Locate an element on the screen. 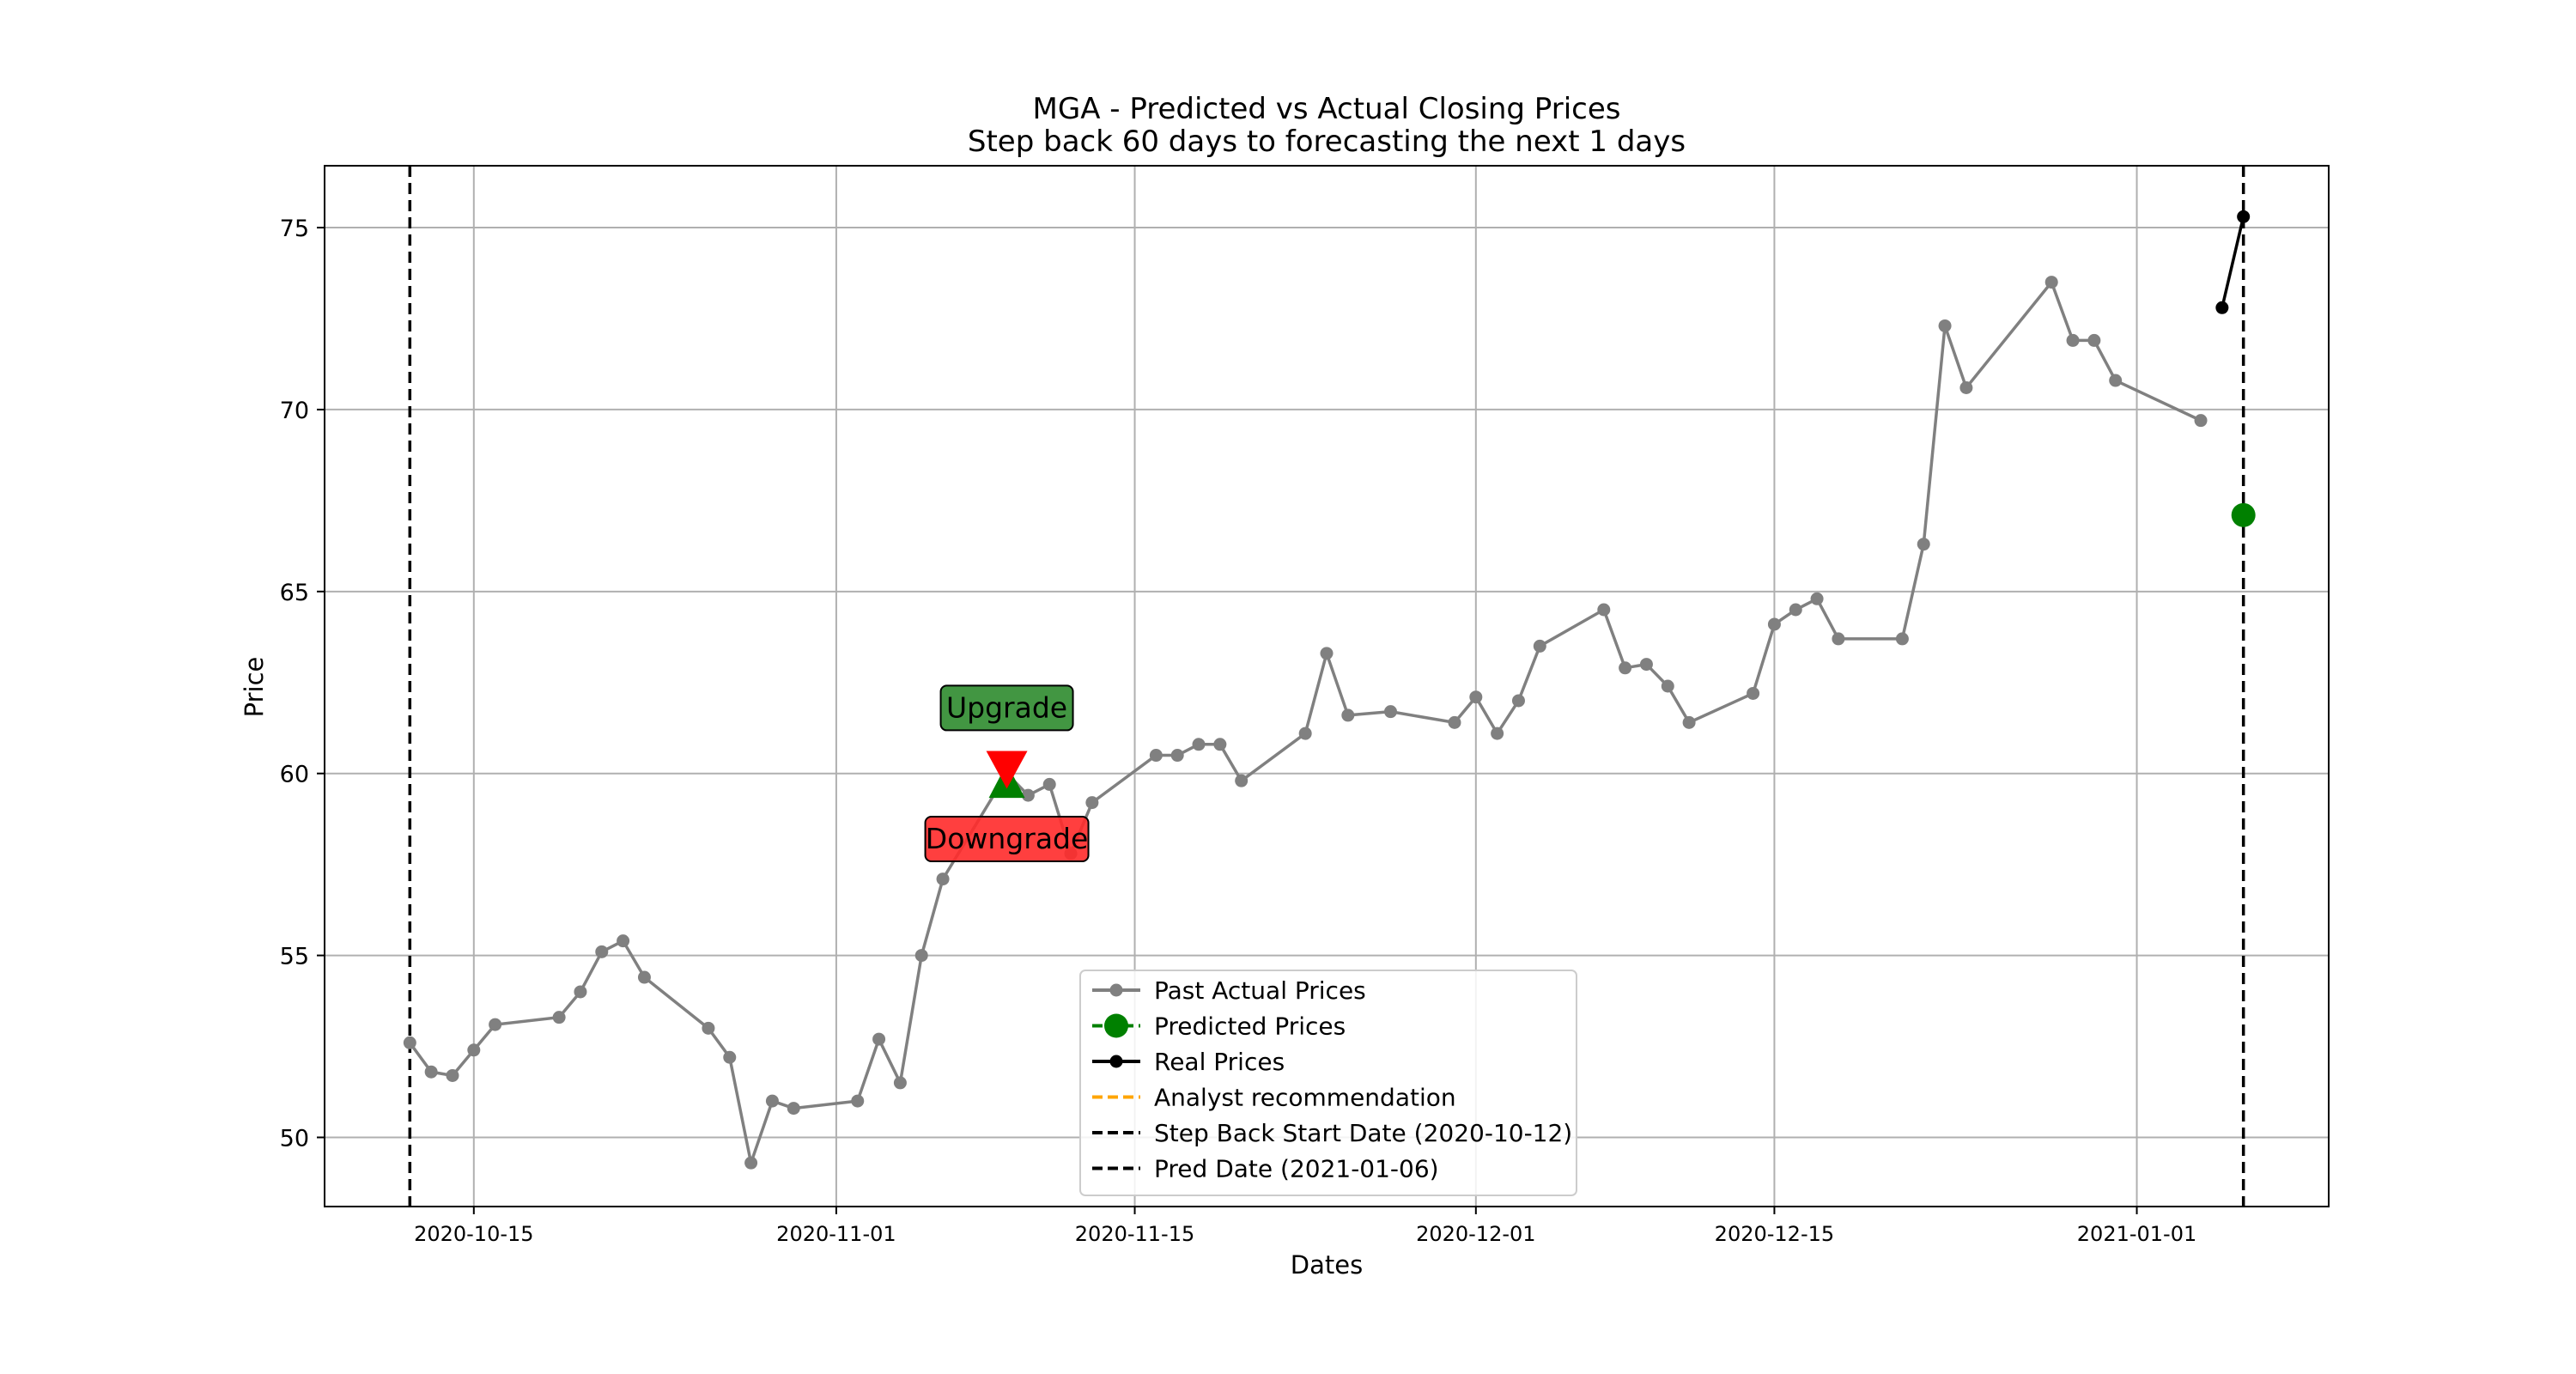 This screenshot has height=1374, width=2576. legend-entry-label: Past Actual Prices is located at coordinates (1260, 990).